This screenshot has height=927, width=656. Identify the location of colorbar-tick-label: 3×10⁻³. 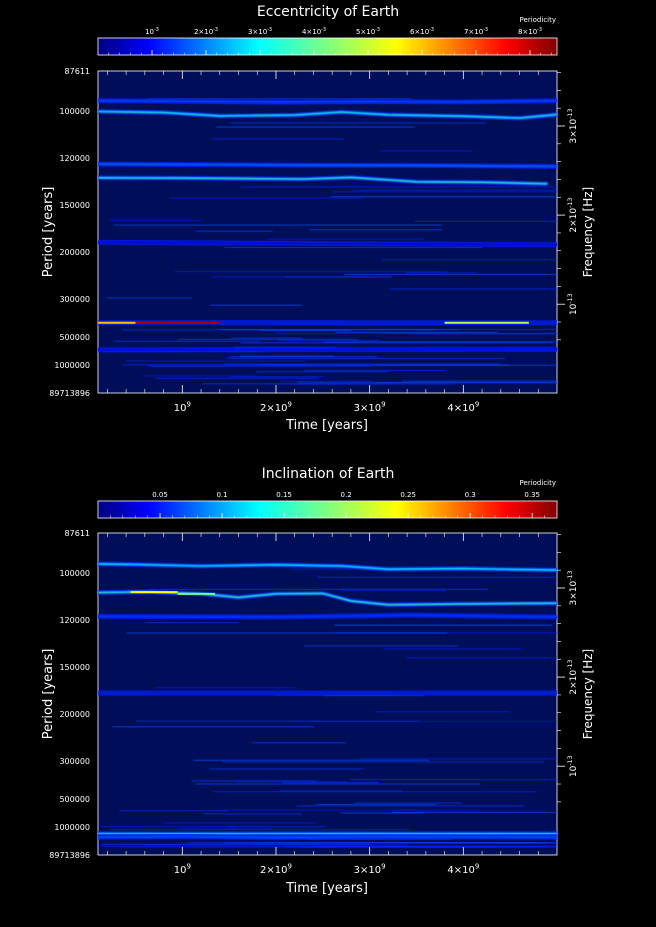
(260, 31).